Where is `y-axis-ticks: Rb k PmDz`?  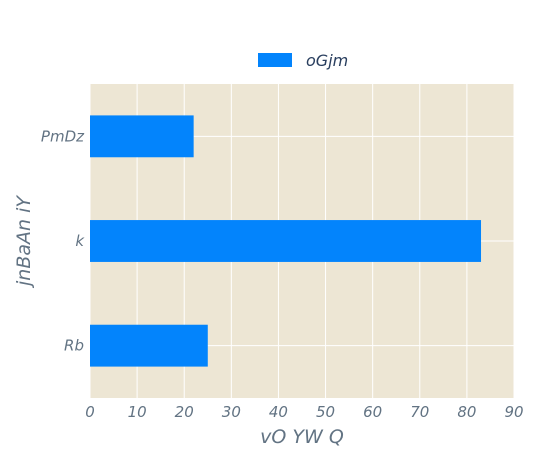
y-axis-ticks: Rb k PmDz is located at coordinates (63, 240).